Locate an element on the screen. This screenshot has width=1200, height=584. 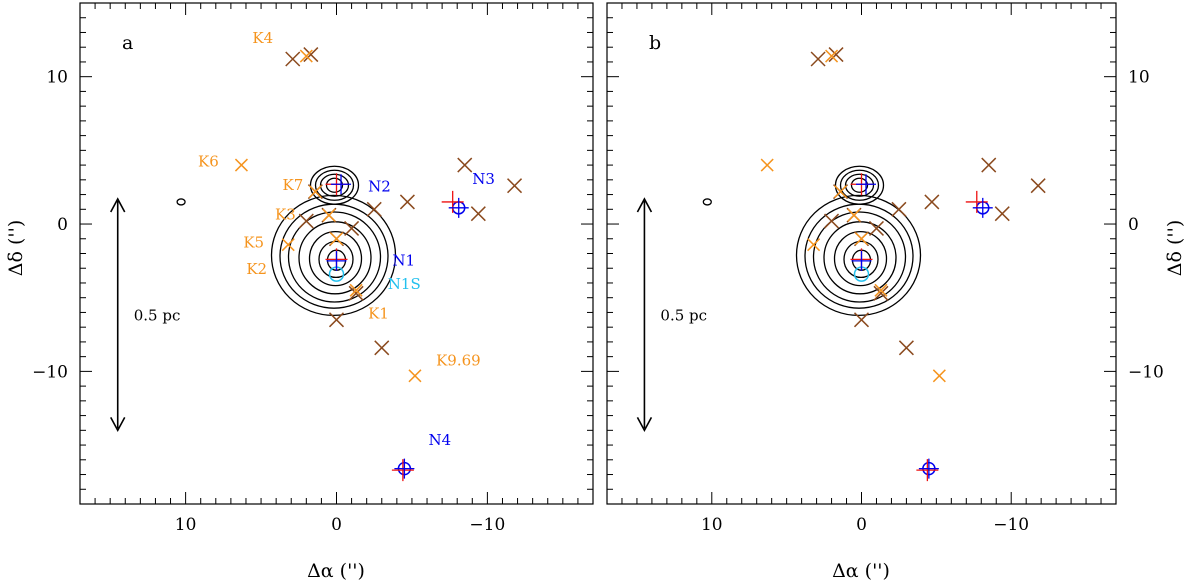
source-label: K6 is located at coordinates (208, 162).